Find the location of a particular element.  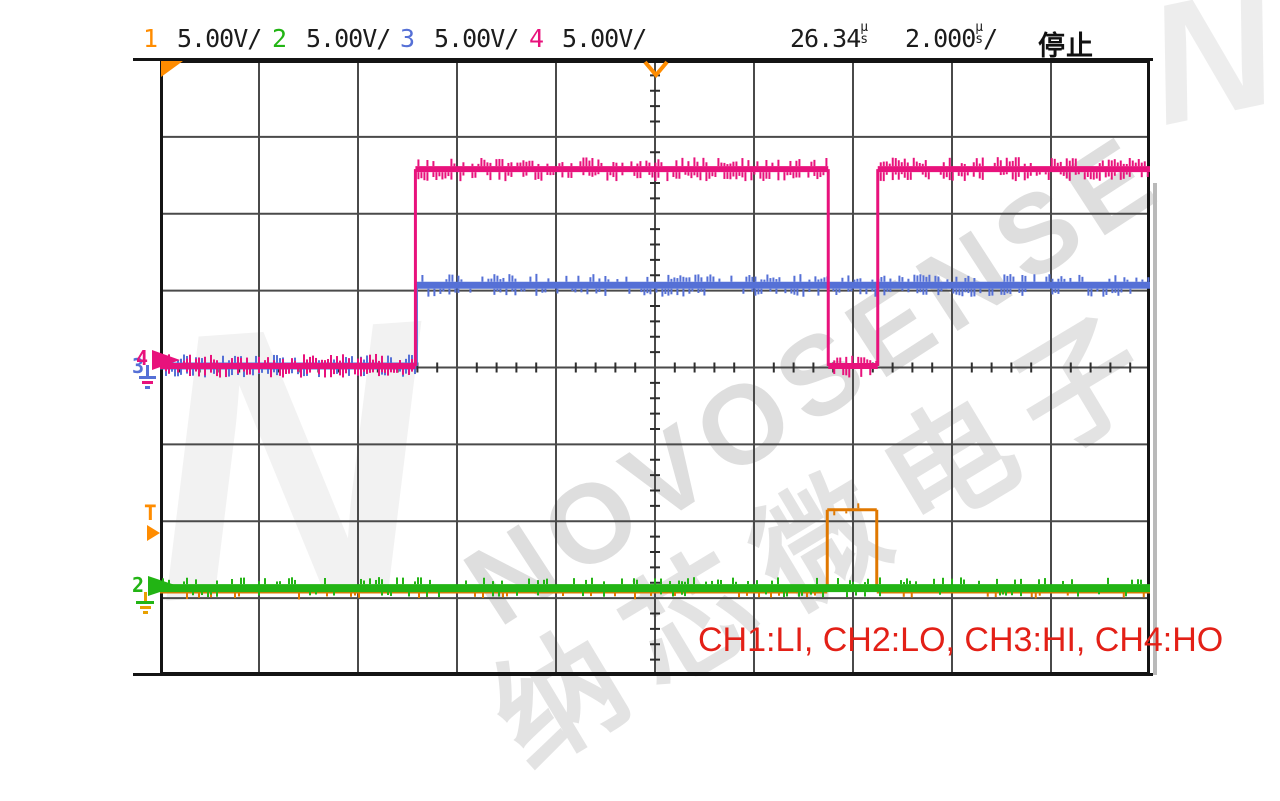

ch4-scale: 5.00V/ is located at coordinates (604, 38).